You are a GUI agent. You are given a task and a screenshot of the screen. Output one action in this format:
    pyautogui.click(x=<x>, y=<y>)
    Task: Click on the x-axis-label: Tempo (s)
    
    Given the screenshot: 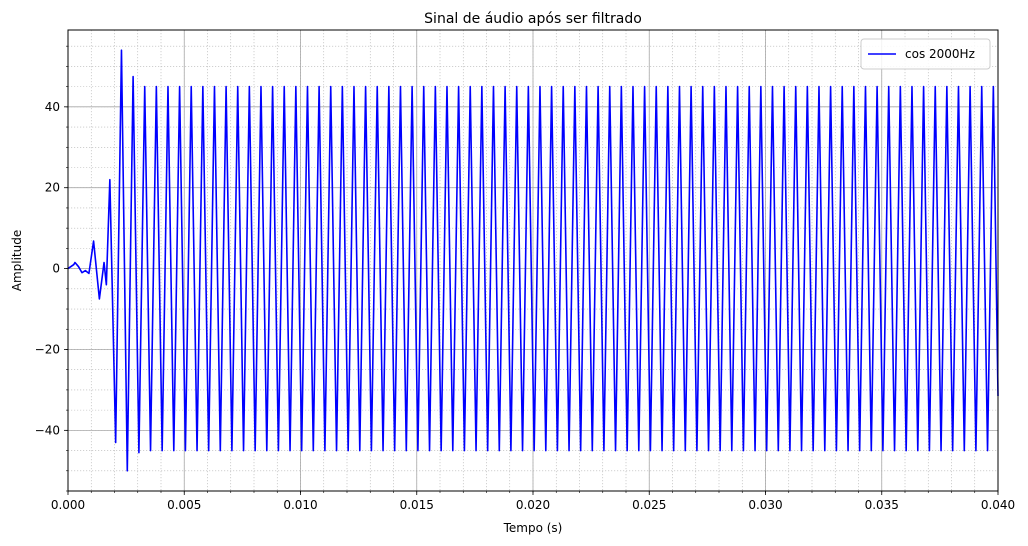 What is the action you would take?
    pyautogui.click(x=533, y=528)
    